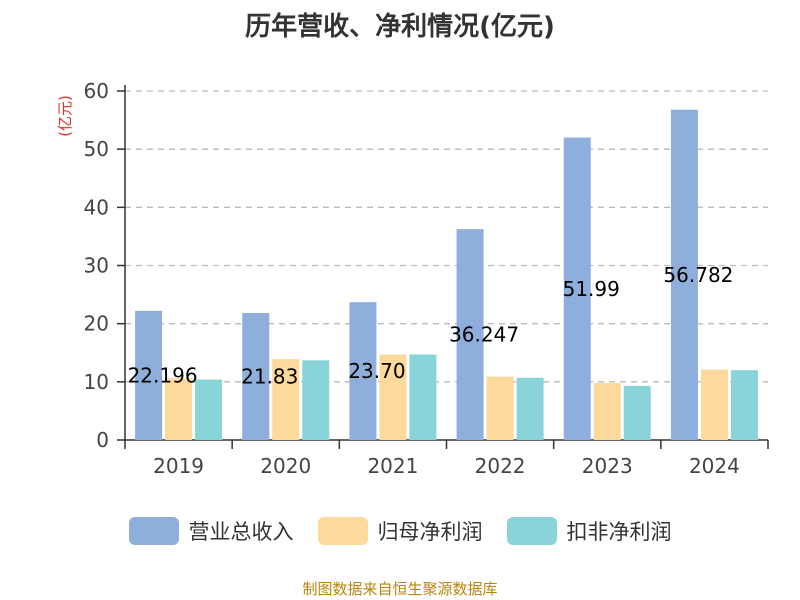 This screenshot has height=600, width=800. I want to click on x-tick-label: 2023, so click(607, 466).